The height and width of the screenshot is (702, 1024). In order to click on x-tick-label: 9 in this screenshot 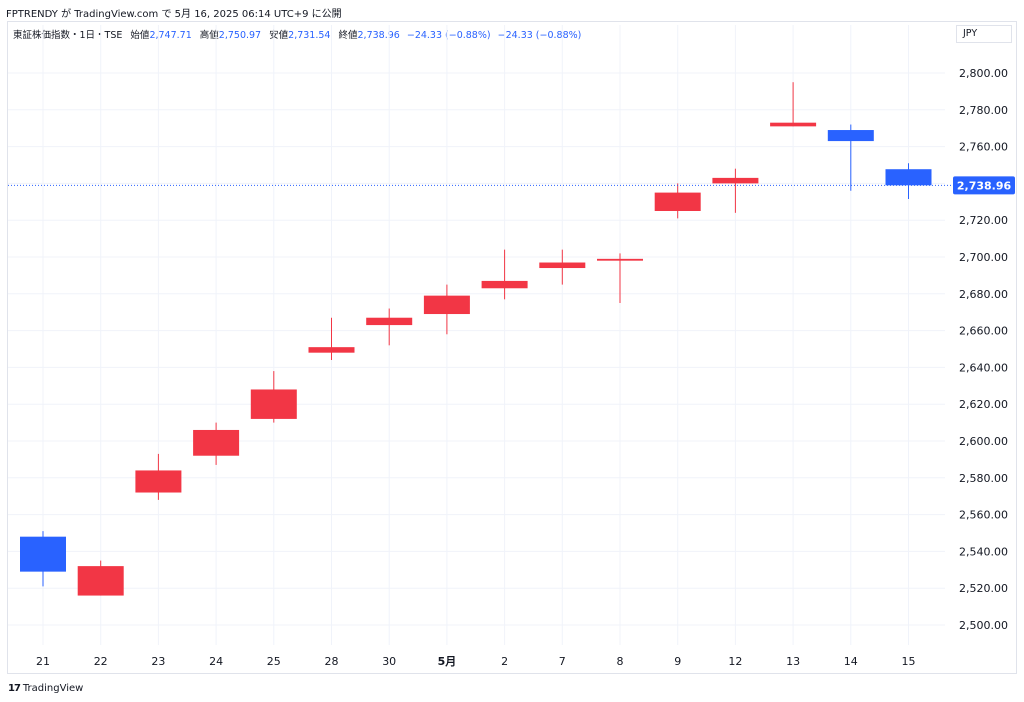, I will do `click(677, 661)`.